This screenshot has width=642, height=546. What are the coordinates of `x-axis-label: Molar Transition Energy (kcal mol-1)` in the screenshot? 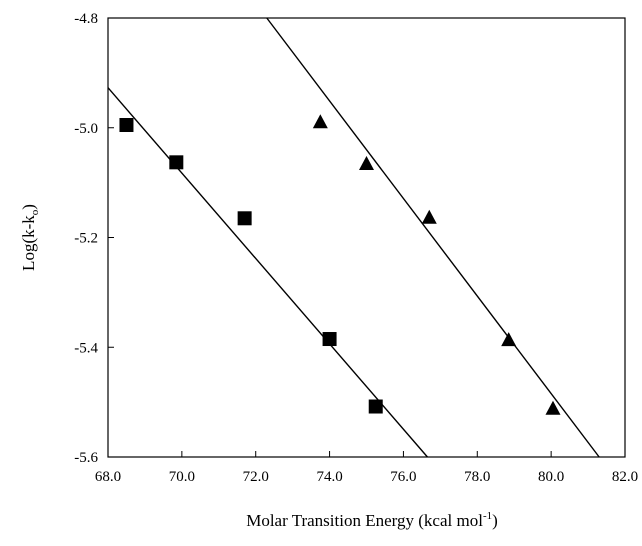 It's located at (372, 520).